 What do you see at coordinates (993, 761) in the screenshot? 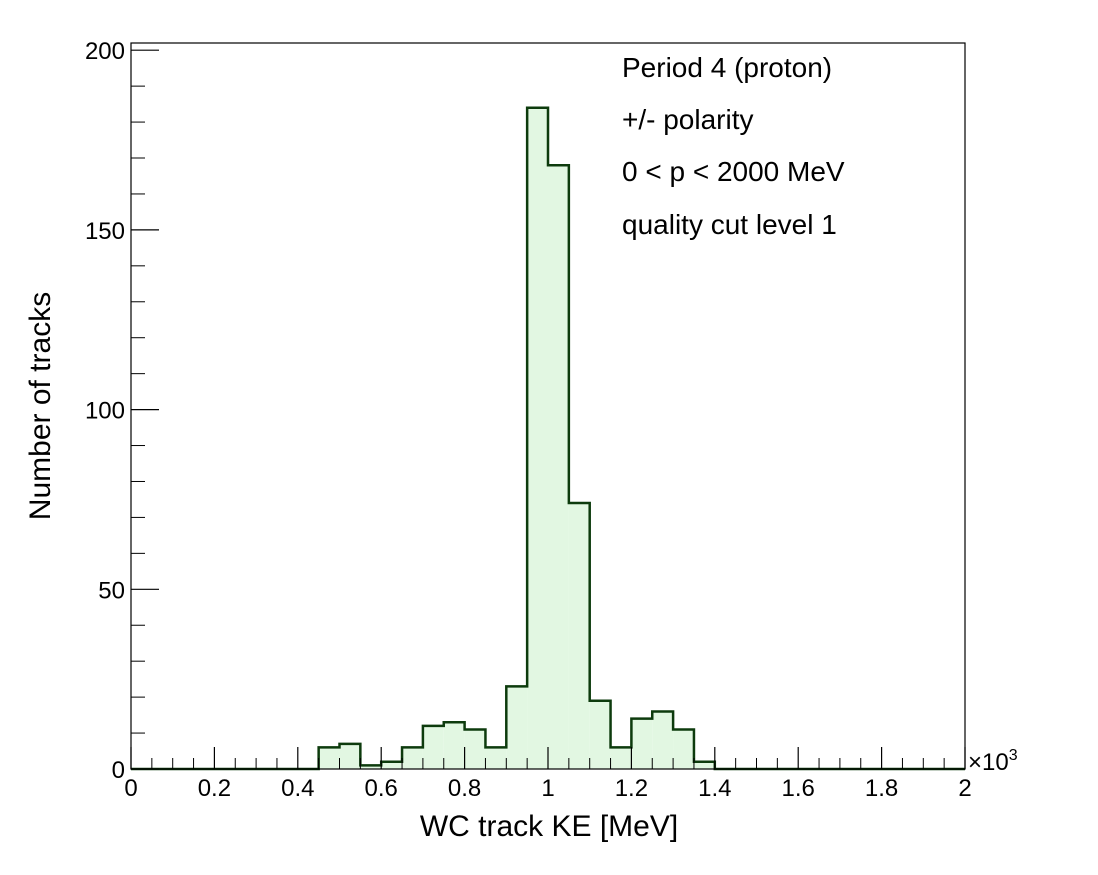
I see `x-multiplier-label: ×10³` at bounding box center [993, 761].